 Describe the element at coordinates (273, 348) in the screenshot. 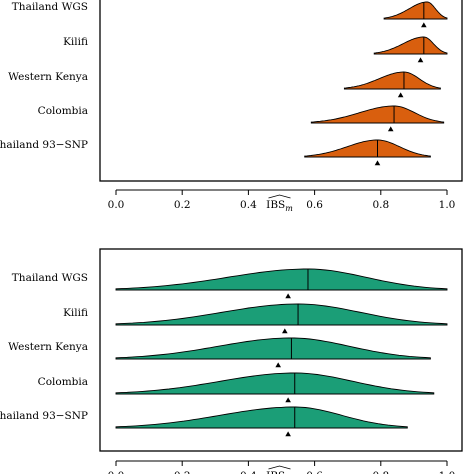

I see `bottom-ridge-western-kenya` at that location.